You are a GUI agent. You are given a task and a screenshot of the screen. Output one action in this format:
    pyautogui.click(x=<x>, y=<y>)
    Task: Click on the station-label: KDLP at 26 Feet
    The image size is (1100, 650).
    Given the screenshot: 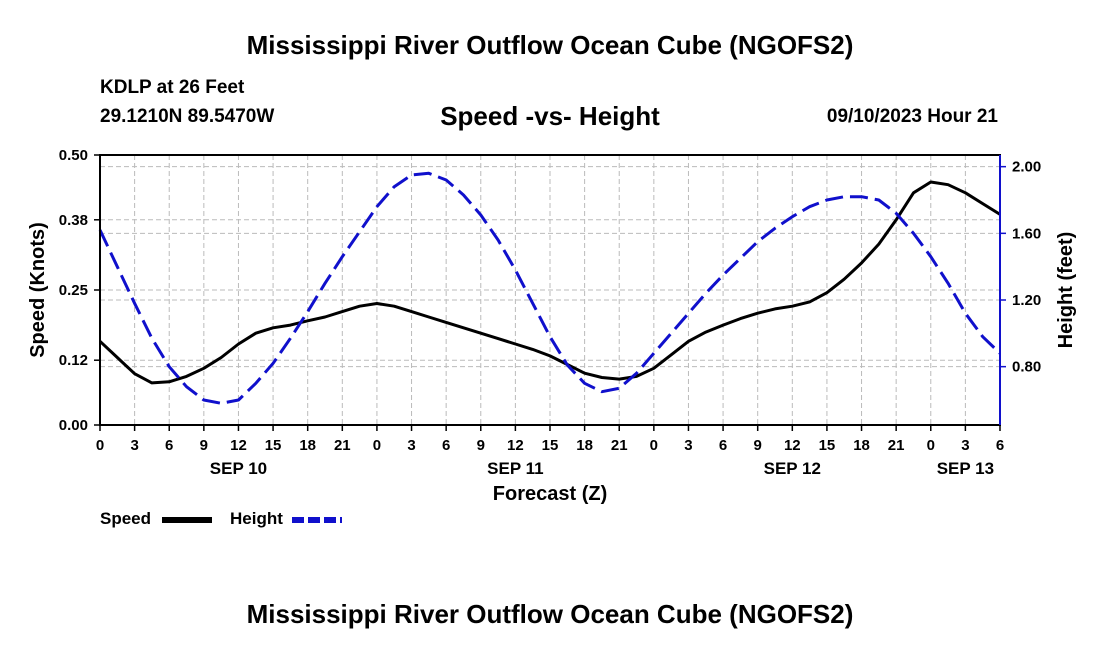 What is the action you would take?
    pyautogui.click(x=172, y=87)
    